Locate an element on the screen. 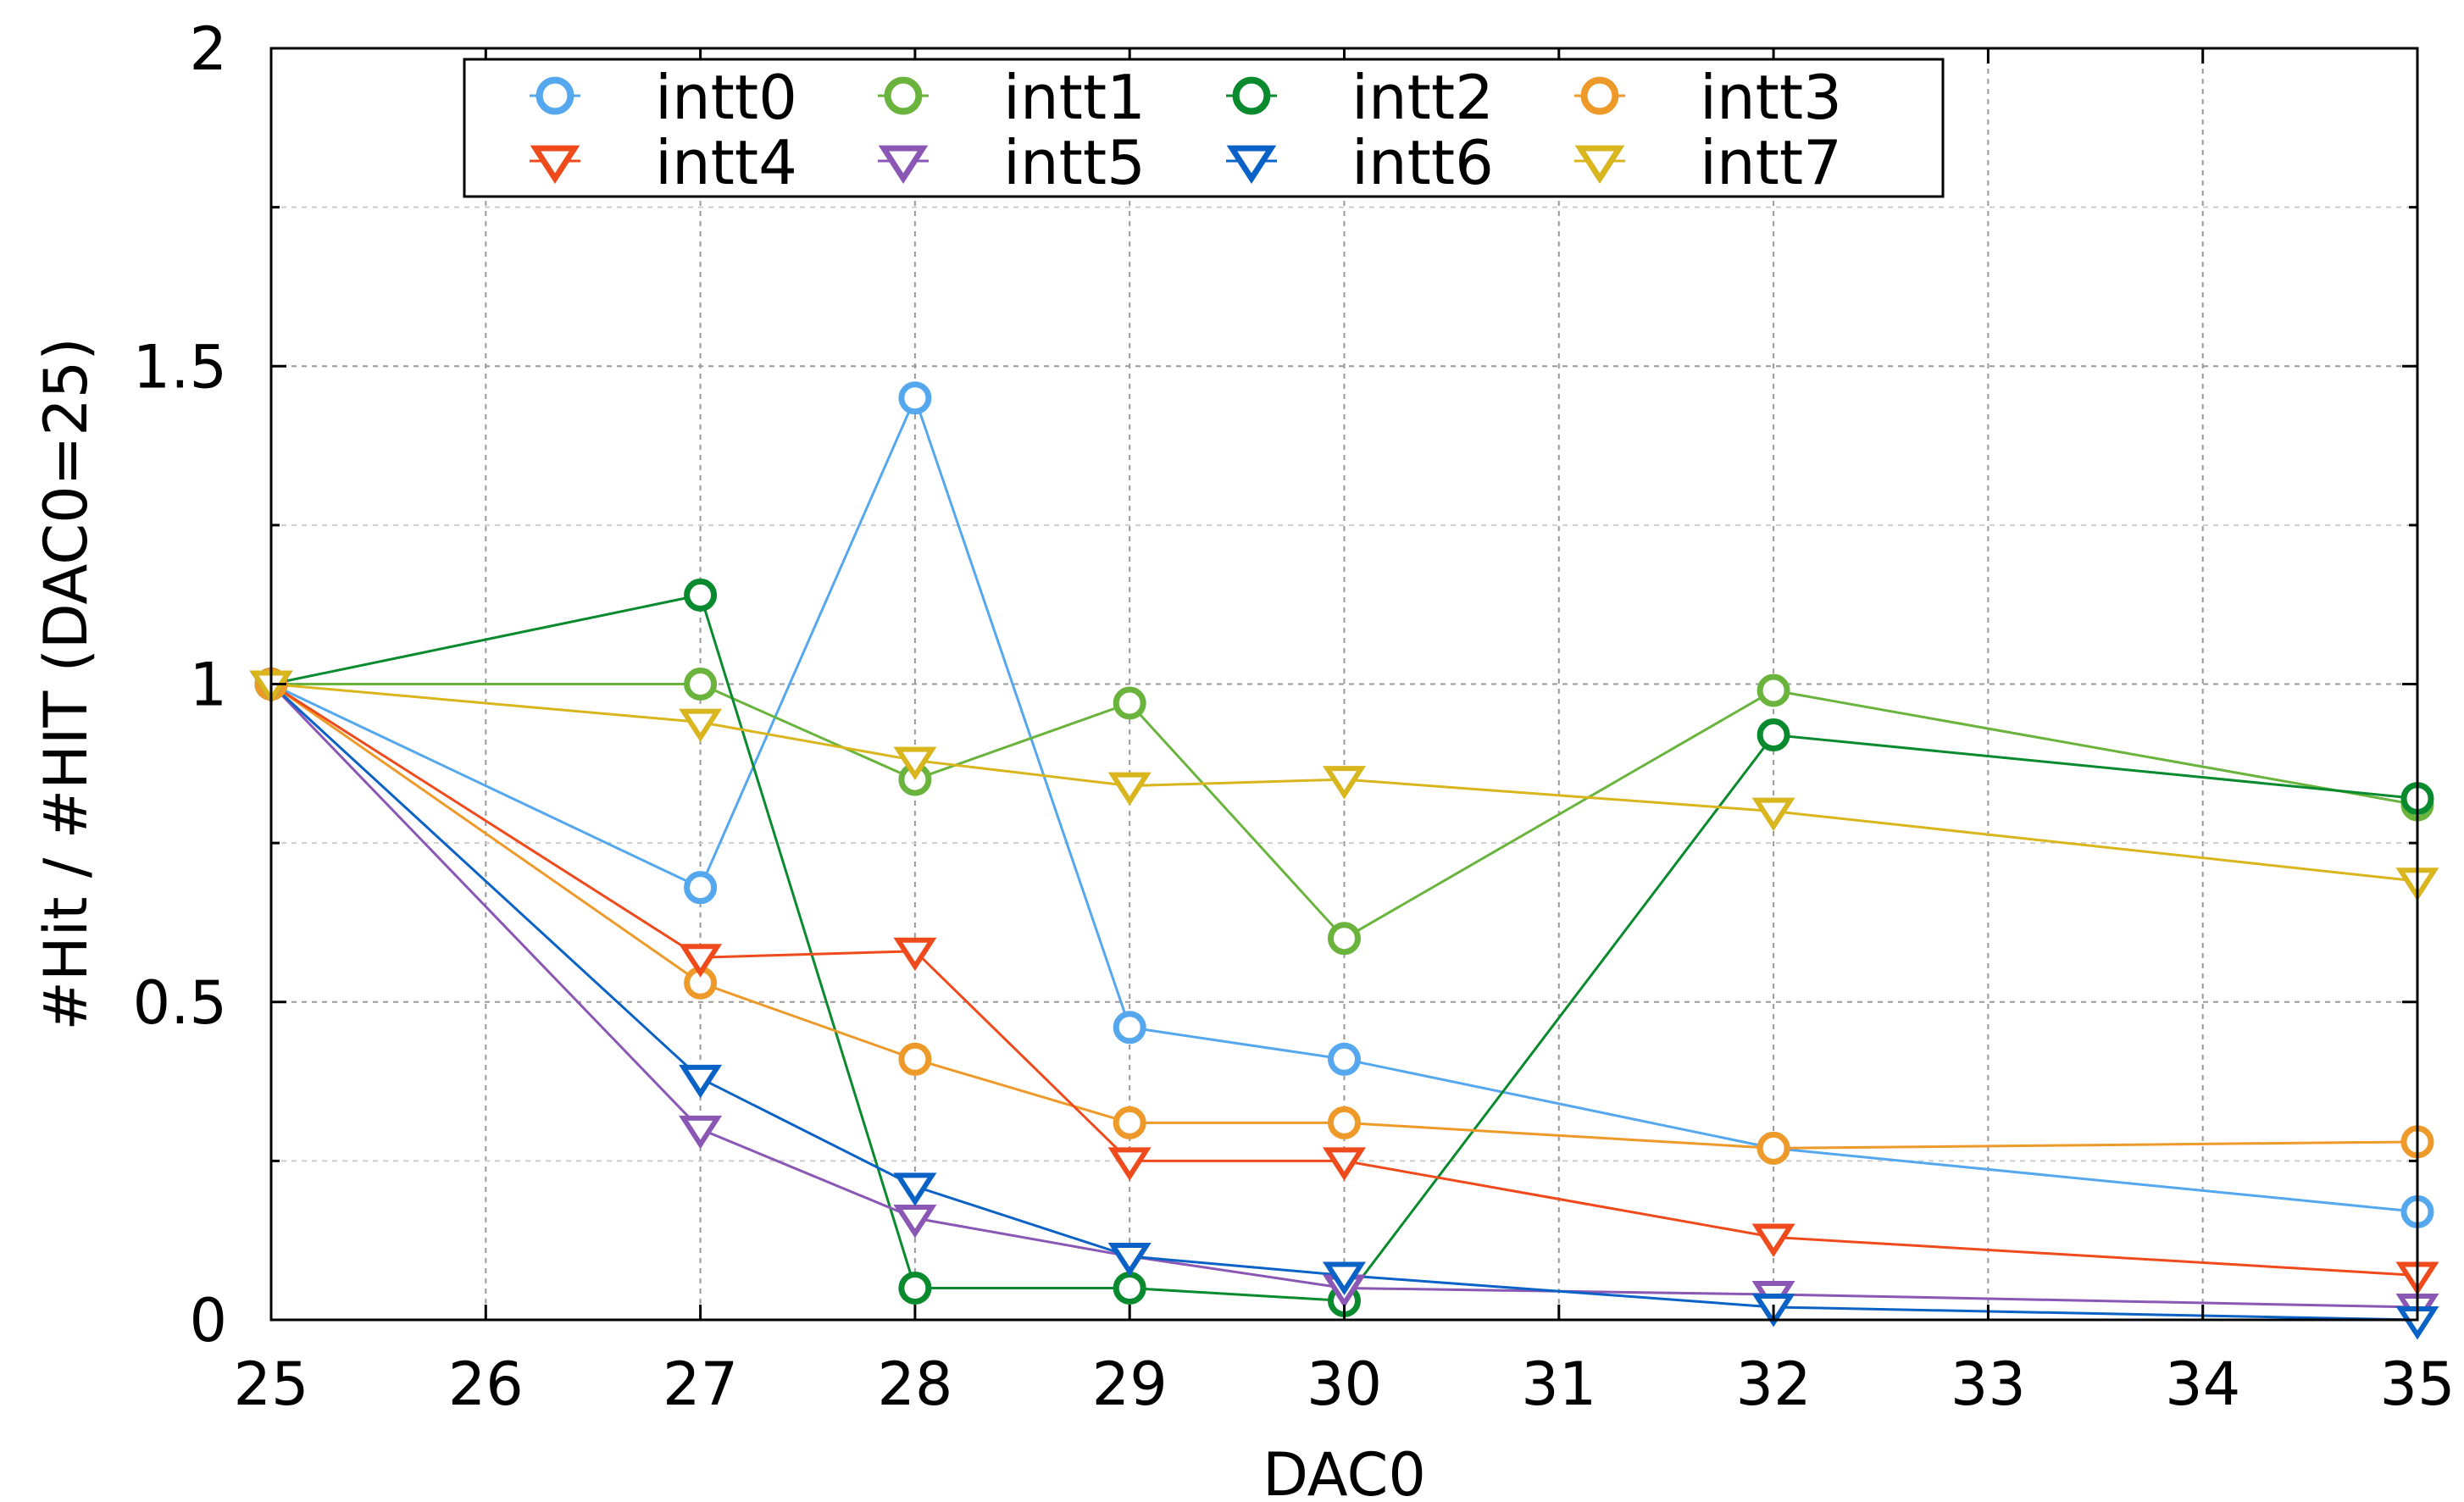 This screenshot has height=1502, width=2464. legend-item-intt0: intt0 is located at coordinates (664, 97).